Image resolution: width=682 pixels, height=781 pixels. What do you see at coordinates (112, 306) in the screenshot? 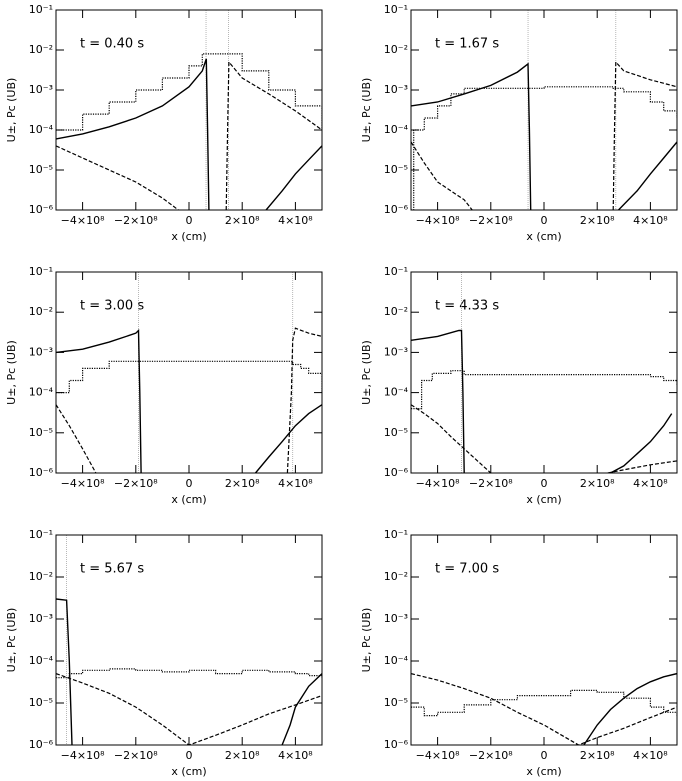
I see `panel-title: t = 3.00 s` at bounding box center [112, 306].